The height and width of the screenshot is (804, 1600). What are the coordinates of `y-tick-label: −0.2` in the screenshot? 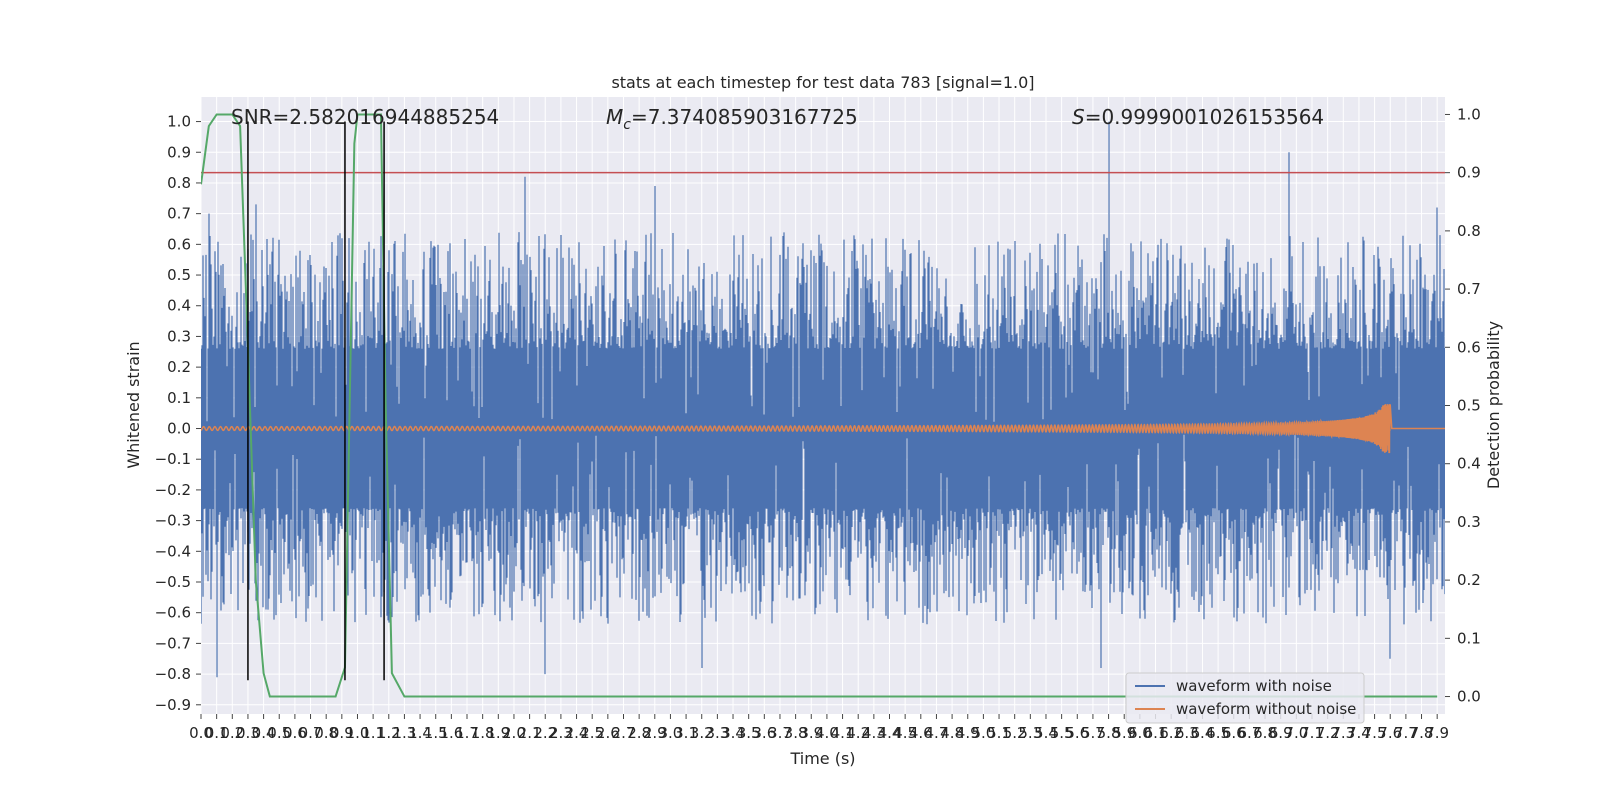 It's located at (173, 490).